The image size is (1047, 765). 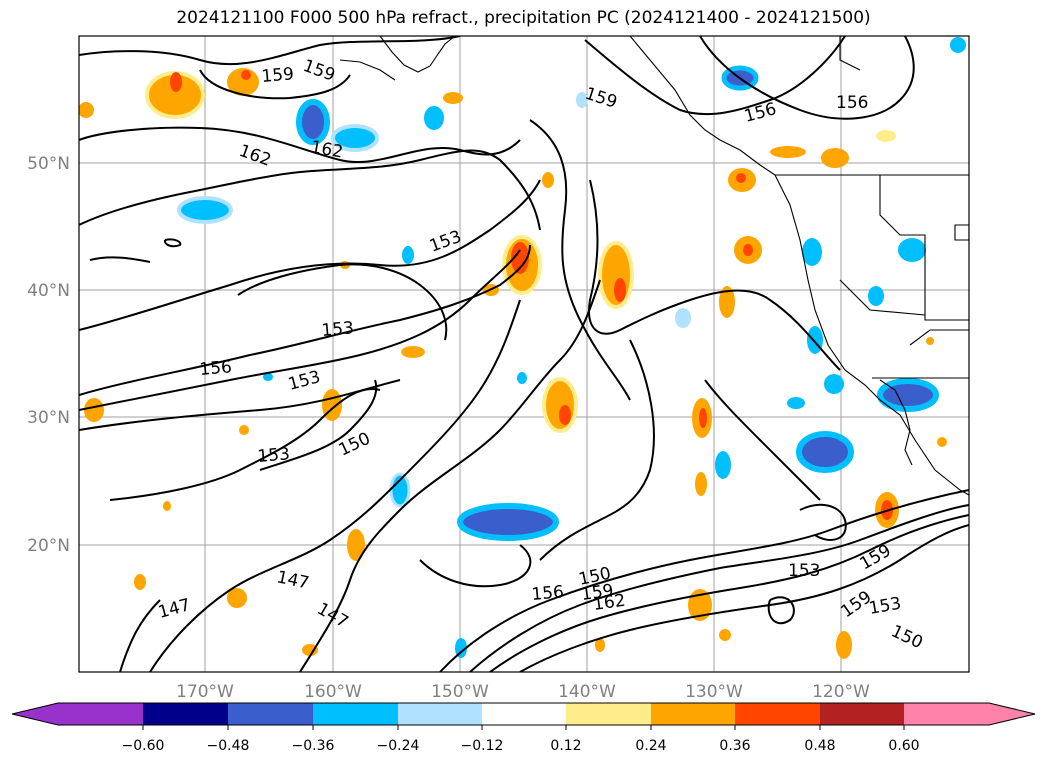 What do you see at coordinates (841, 692) in the screenshot?
I see `lon-label: 120°W` at bounding box center [841, 692].